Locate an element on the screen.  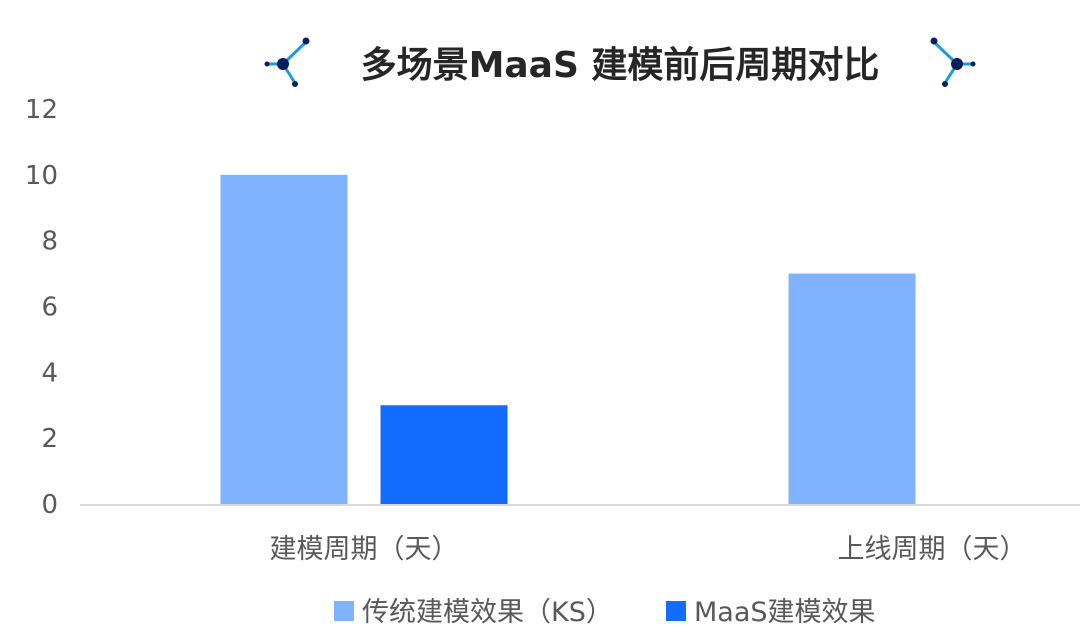
y-tick-label: 6 is located at coordinates (49, 308).